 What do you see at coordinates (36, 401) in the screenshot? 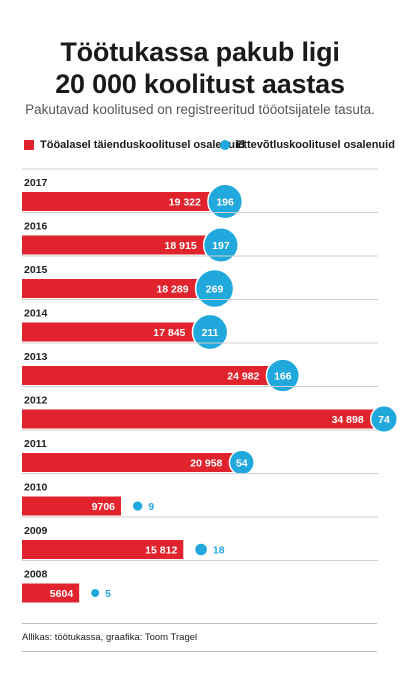
I see `year-label: 2012` at bounding box center [36, 401].